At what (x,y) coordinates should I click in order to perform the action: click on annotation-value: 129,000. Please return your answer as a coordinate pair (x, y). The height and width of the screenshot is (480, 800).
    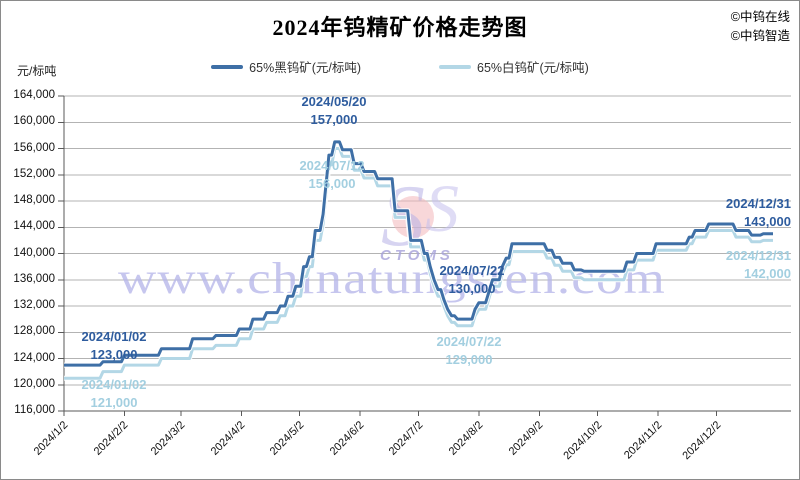
    Looking at the image, I should click on (469, 359).